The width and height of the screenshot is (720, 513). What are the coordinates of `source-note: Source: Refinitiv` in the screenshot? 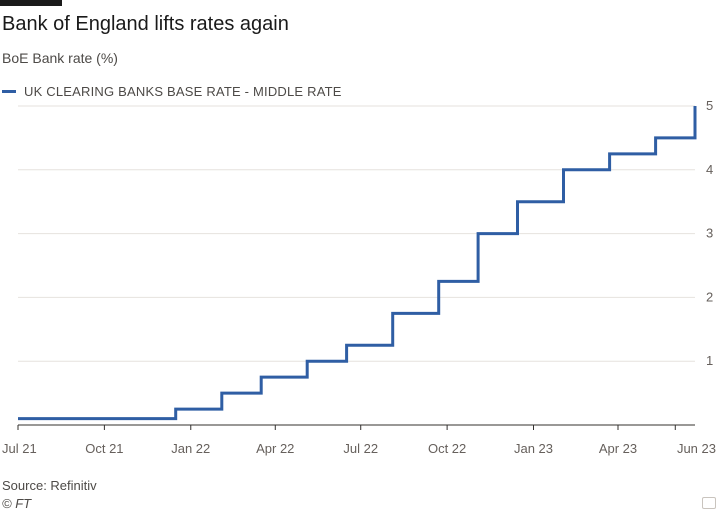 It's located at (49, 485).